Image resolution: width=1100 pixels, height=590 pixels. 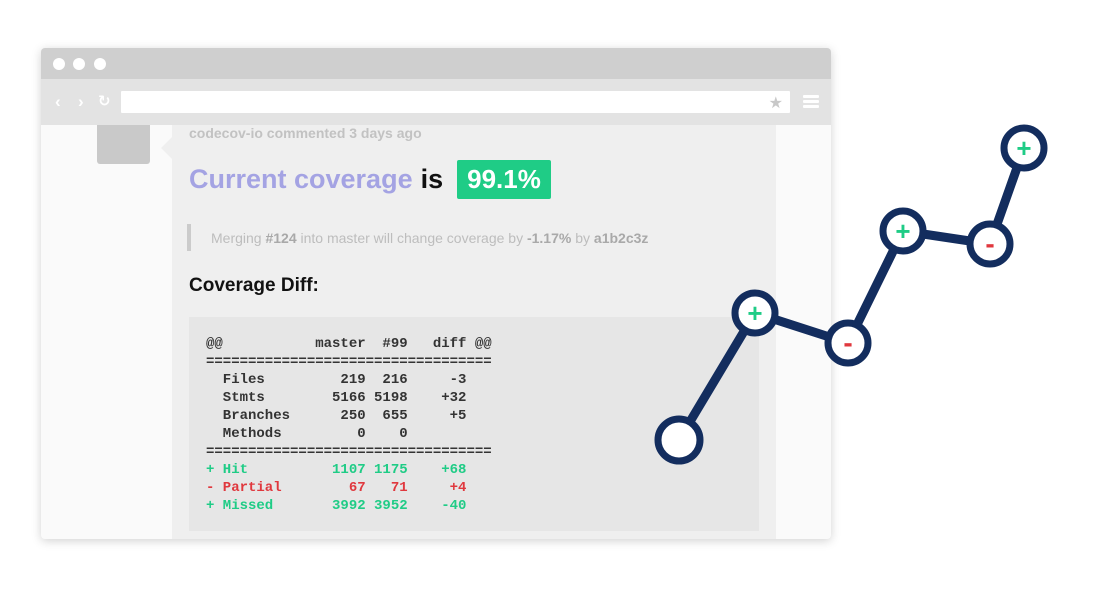 What do you see at coordinates (349, 344) in the screenshot?
I see `diff-line: @@ master #99 diff @@` at bounding box center [349, 344].